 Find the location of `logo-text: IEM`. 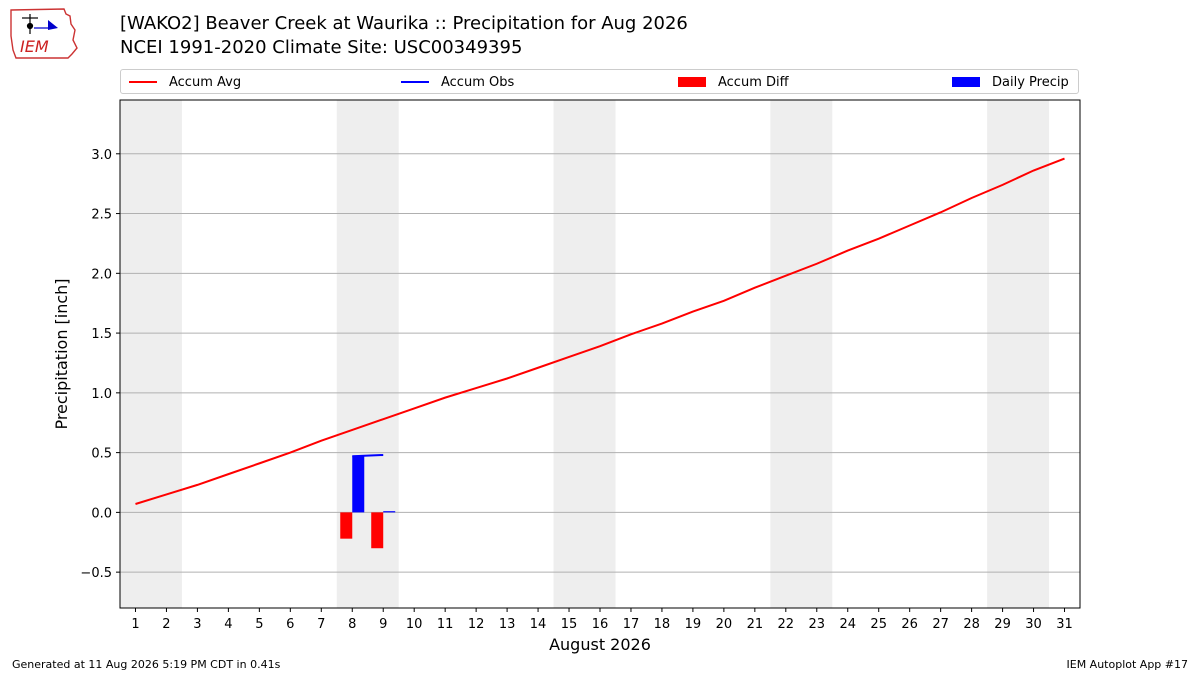

logo-text: IEM is located at coordinates (34, 46).